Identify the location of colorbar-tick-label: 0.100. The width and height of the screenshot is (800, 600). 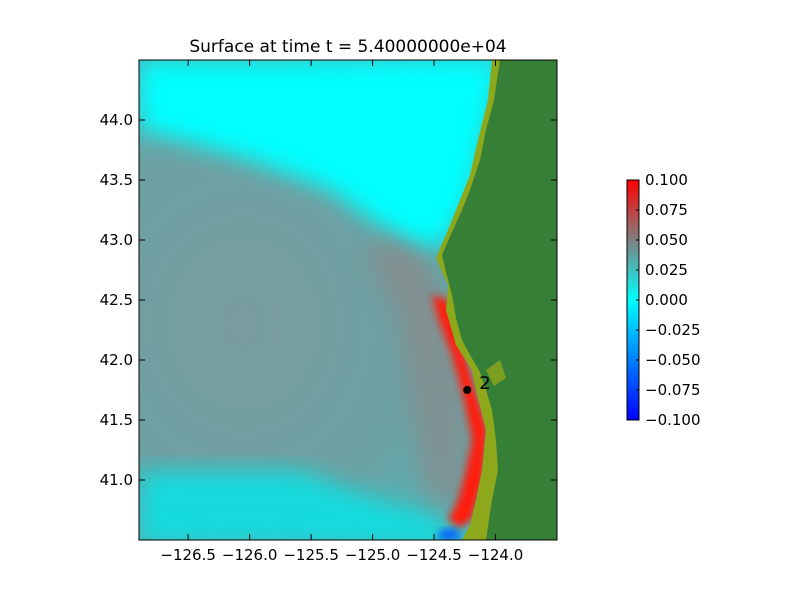
(666, 180).